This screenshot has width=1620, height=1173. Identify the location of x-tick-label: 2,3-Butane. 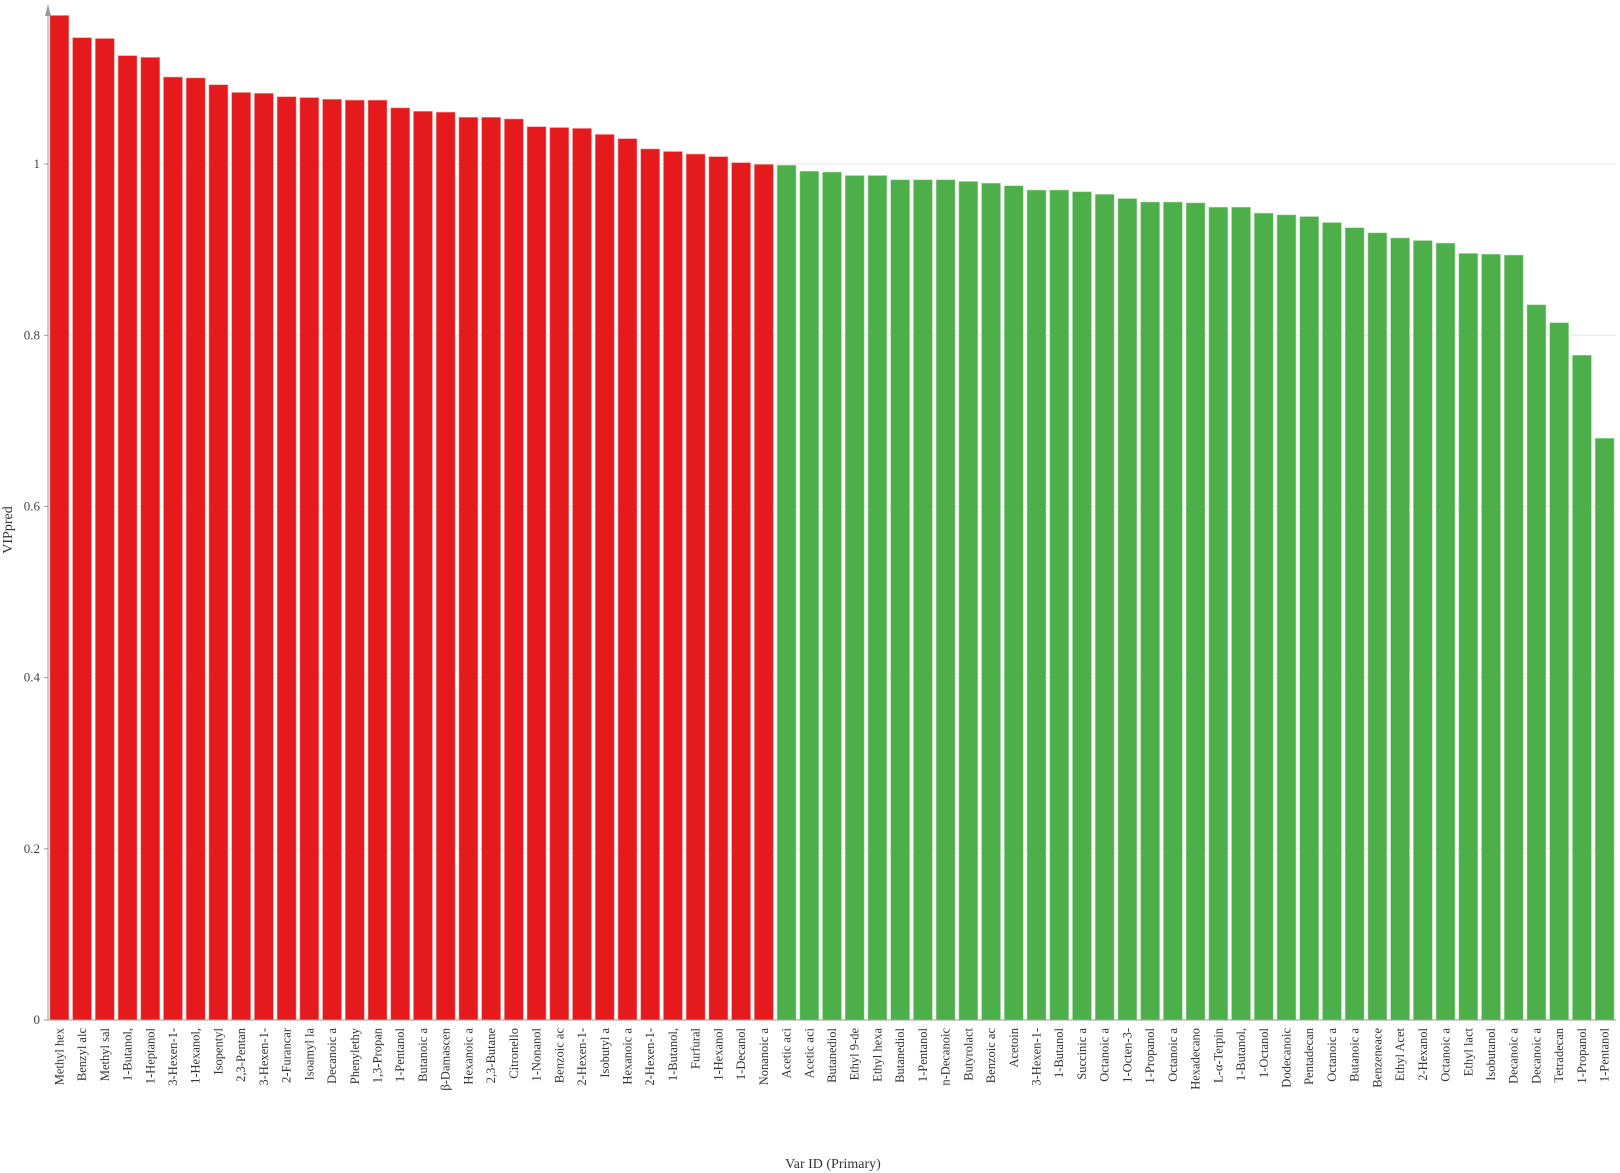
(491, 1056).